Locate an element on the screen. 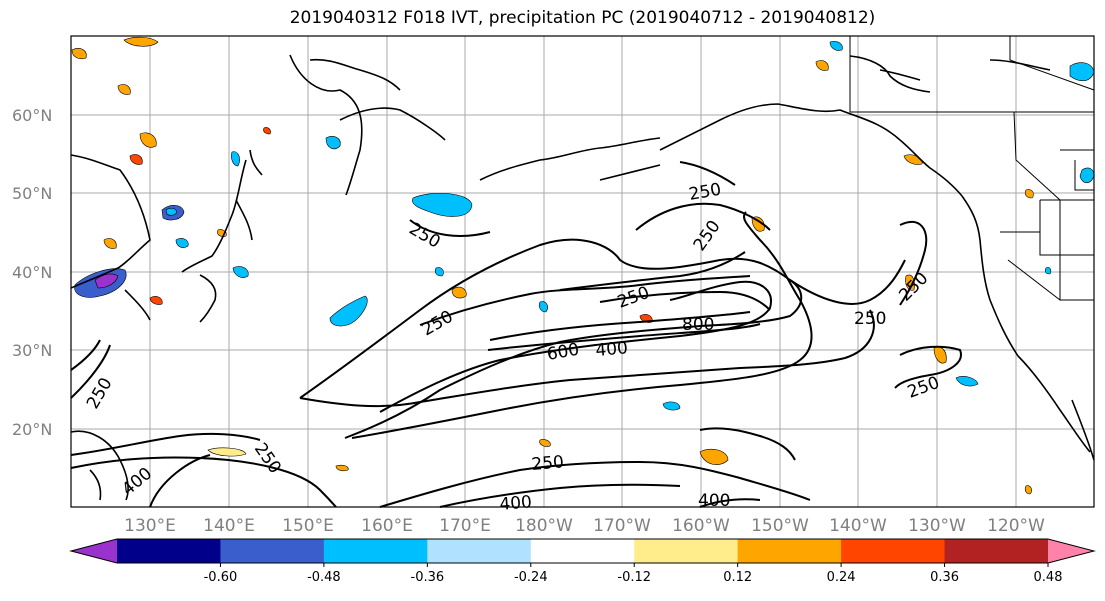 Image resolution: width=1105 pixels, height=601 pixels. colorbar-tick-label: 0.24 is located at coordinates (841, 577).